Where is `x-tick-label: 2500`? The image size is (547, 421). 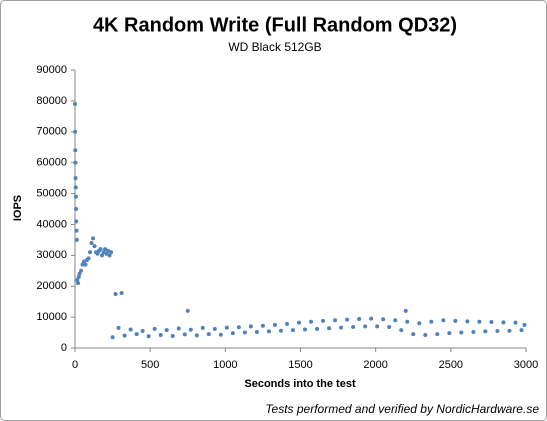 x-tick-label: 2500 is located at coordinates (451, 365).